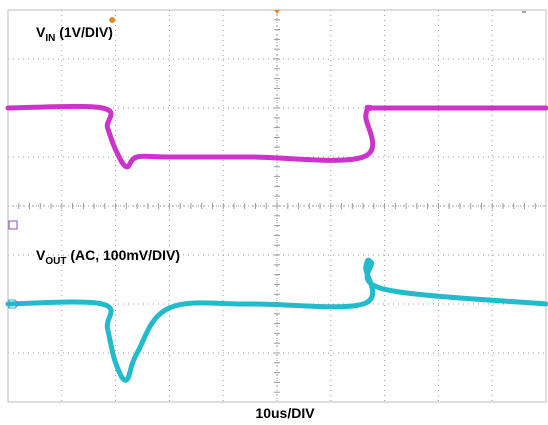 This screenshot has width=548, height=425. I want to click on reference-marker-icon, so click(13, 225).